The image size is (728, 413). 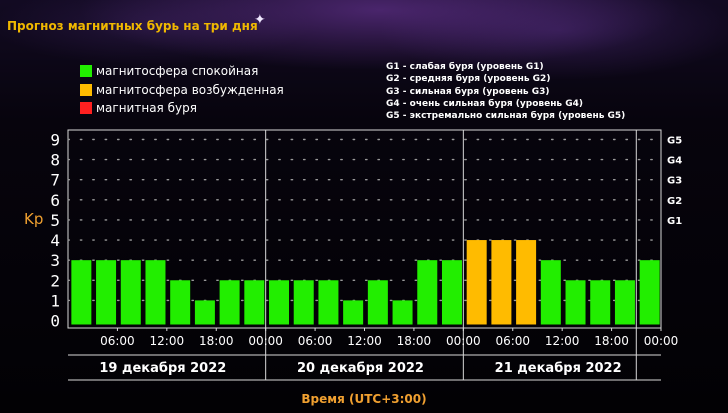 What do you see at coordinates (558, 368) in the screenshot?
I see `day-label: 21 декабря 2022` at bounding box center [558, 368].